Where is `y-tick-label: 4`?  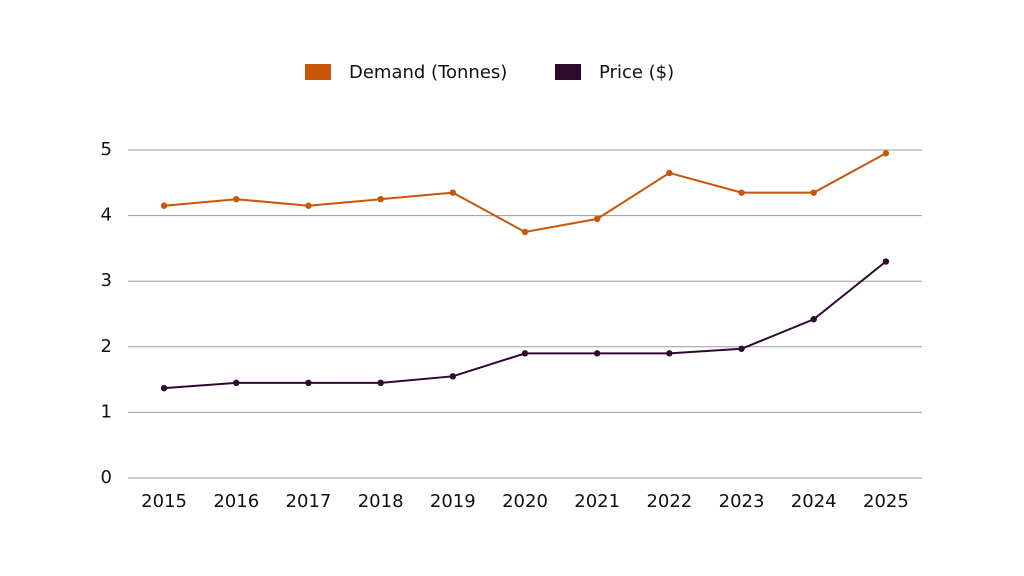 y-tick-label: 4 is located at coordinates (106, 215).